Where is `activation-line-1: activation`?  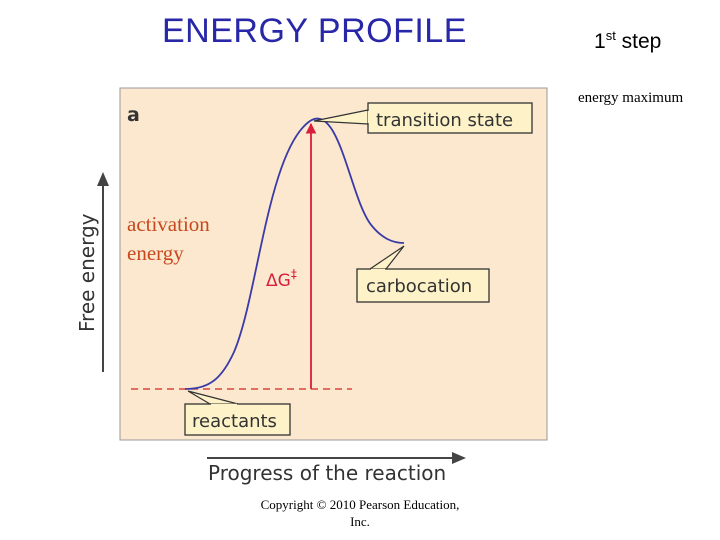
activation-line-1: activation is located at coordinates (168, 224).